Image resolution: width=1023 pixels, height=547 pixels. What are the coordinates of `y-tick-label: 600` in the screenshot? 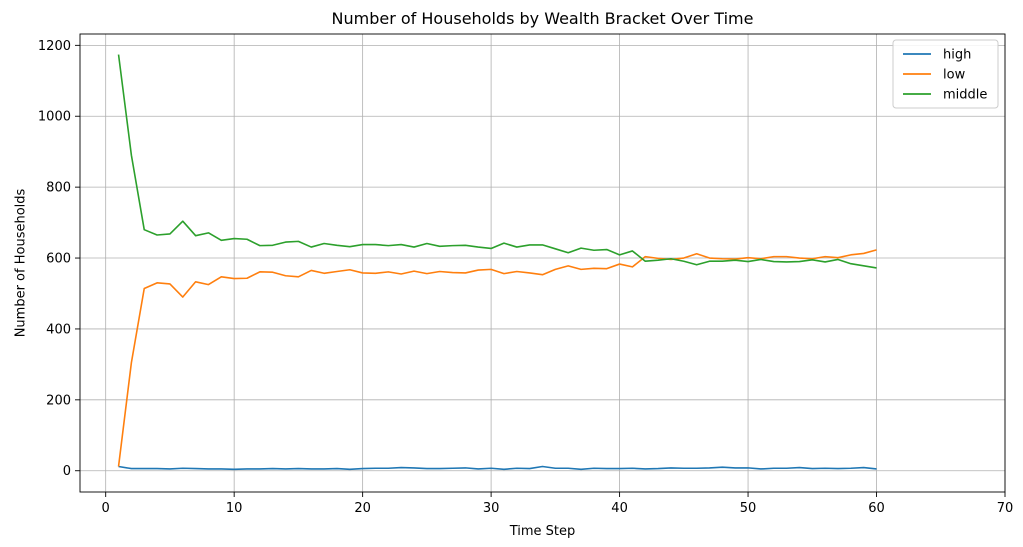 It's located at (58, 259).